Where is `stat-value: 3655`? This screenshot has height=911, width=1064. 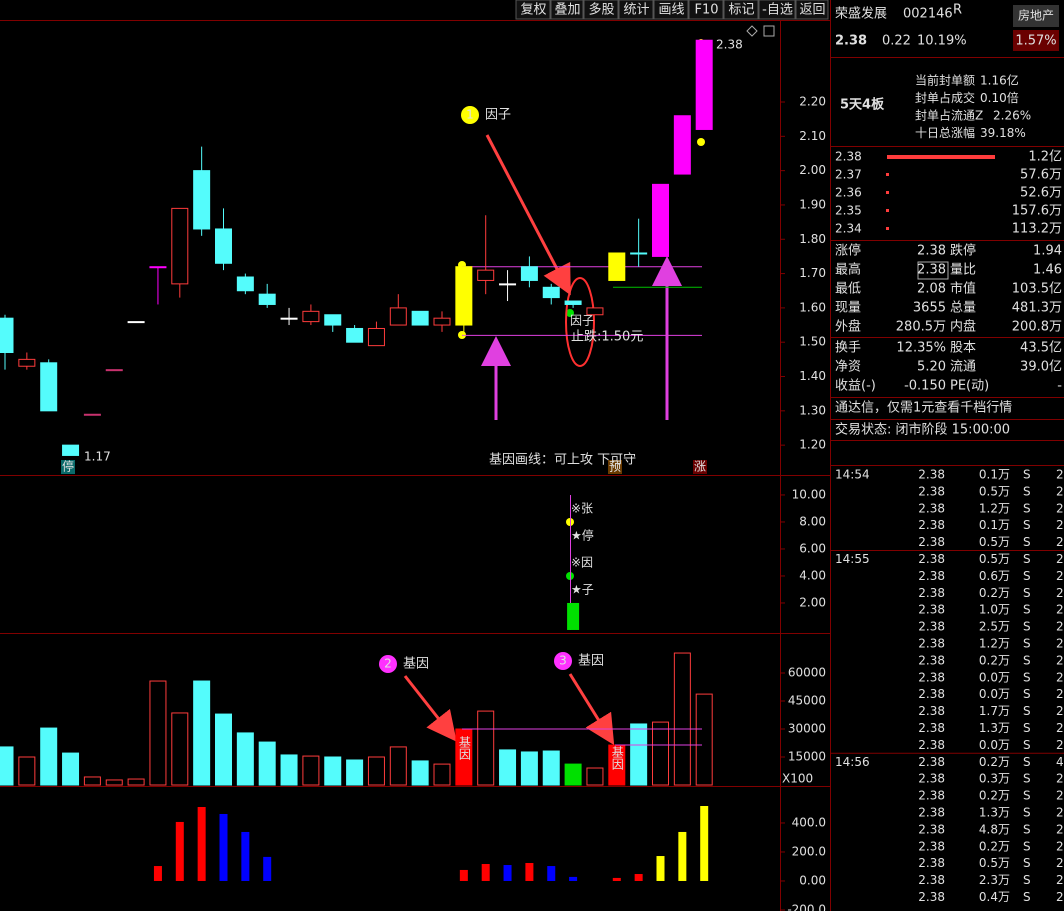
stat-value: 3655 is located at coordinates (929, 308).